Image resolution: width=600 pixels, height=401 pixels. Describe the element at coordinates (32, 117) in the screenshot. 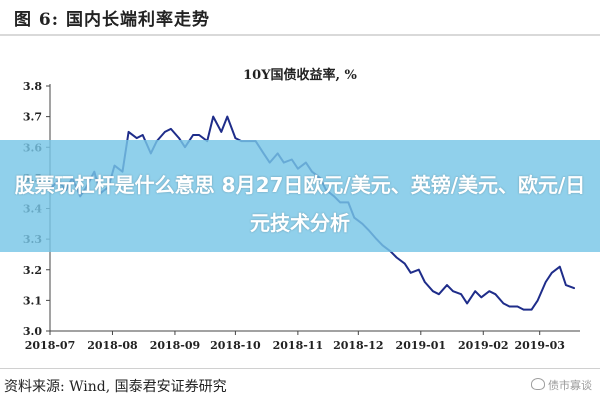

I see `y-tick-label: 3.7` at that location.